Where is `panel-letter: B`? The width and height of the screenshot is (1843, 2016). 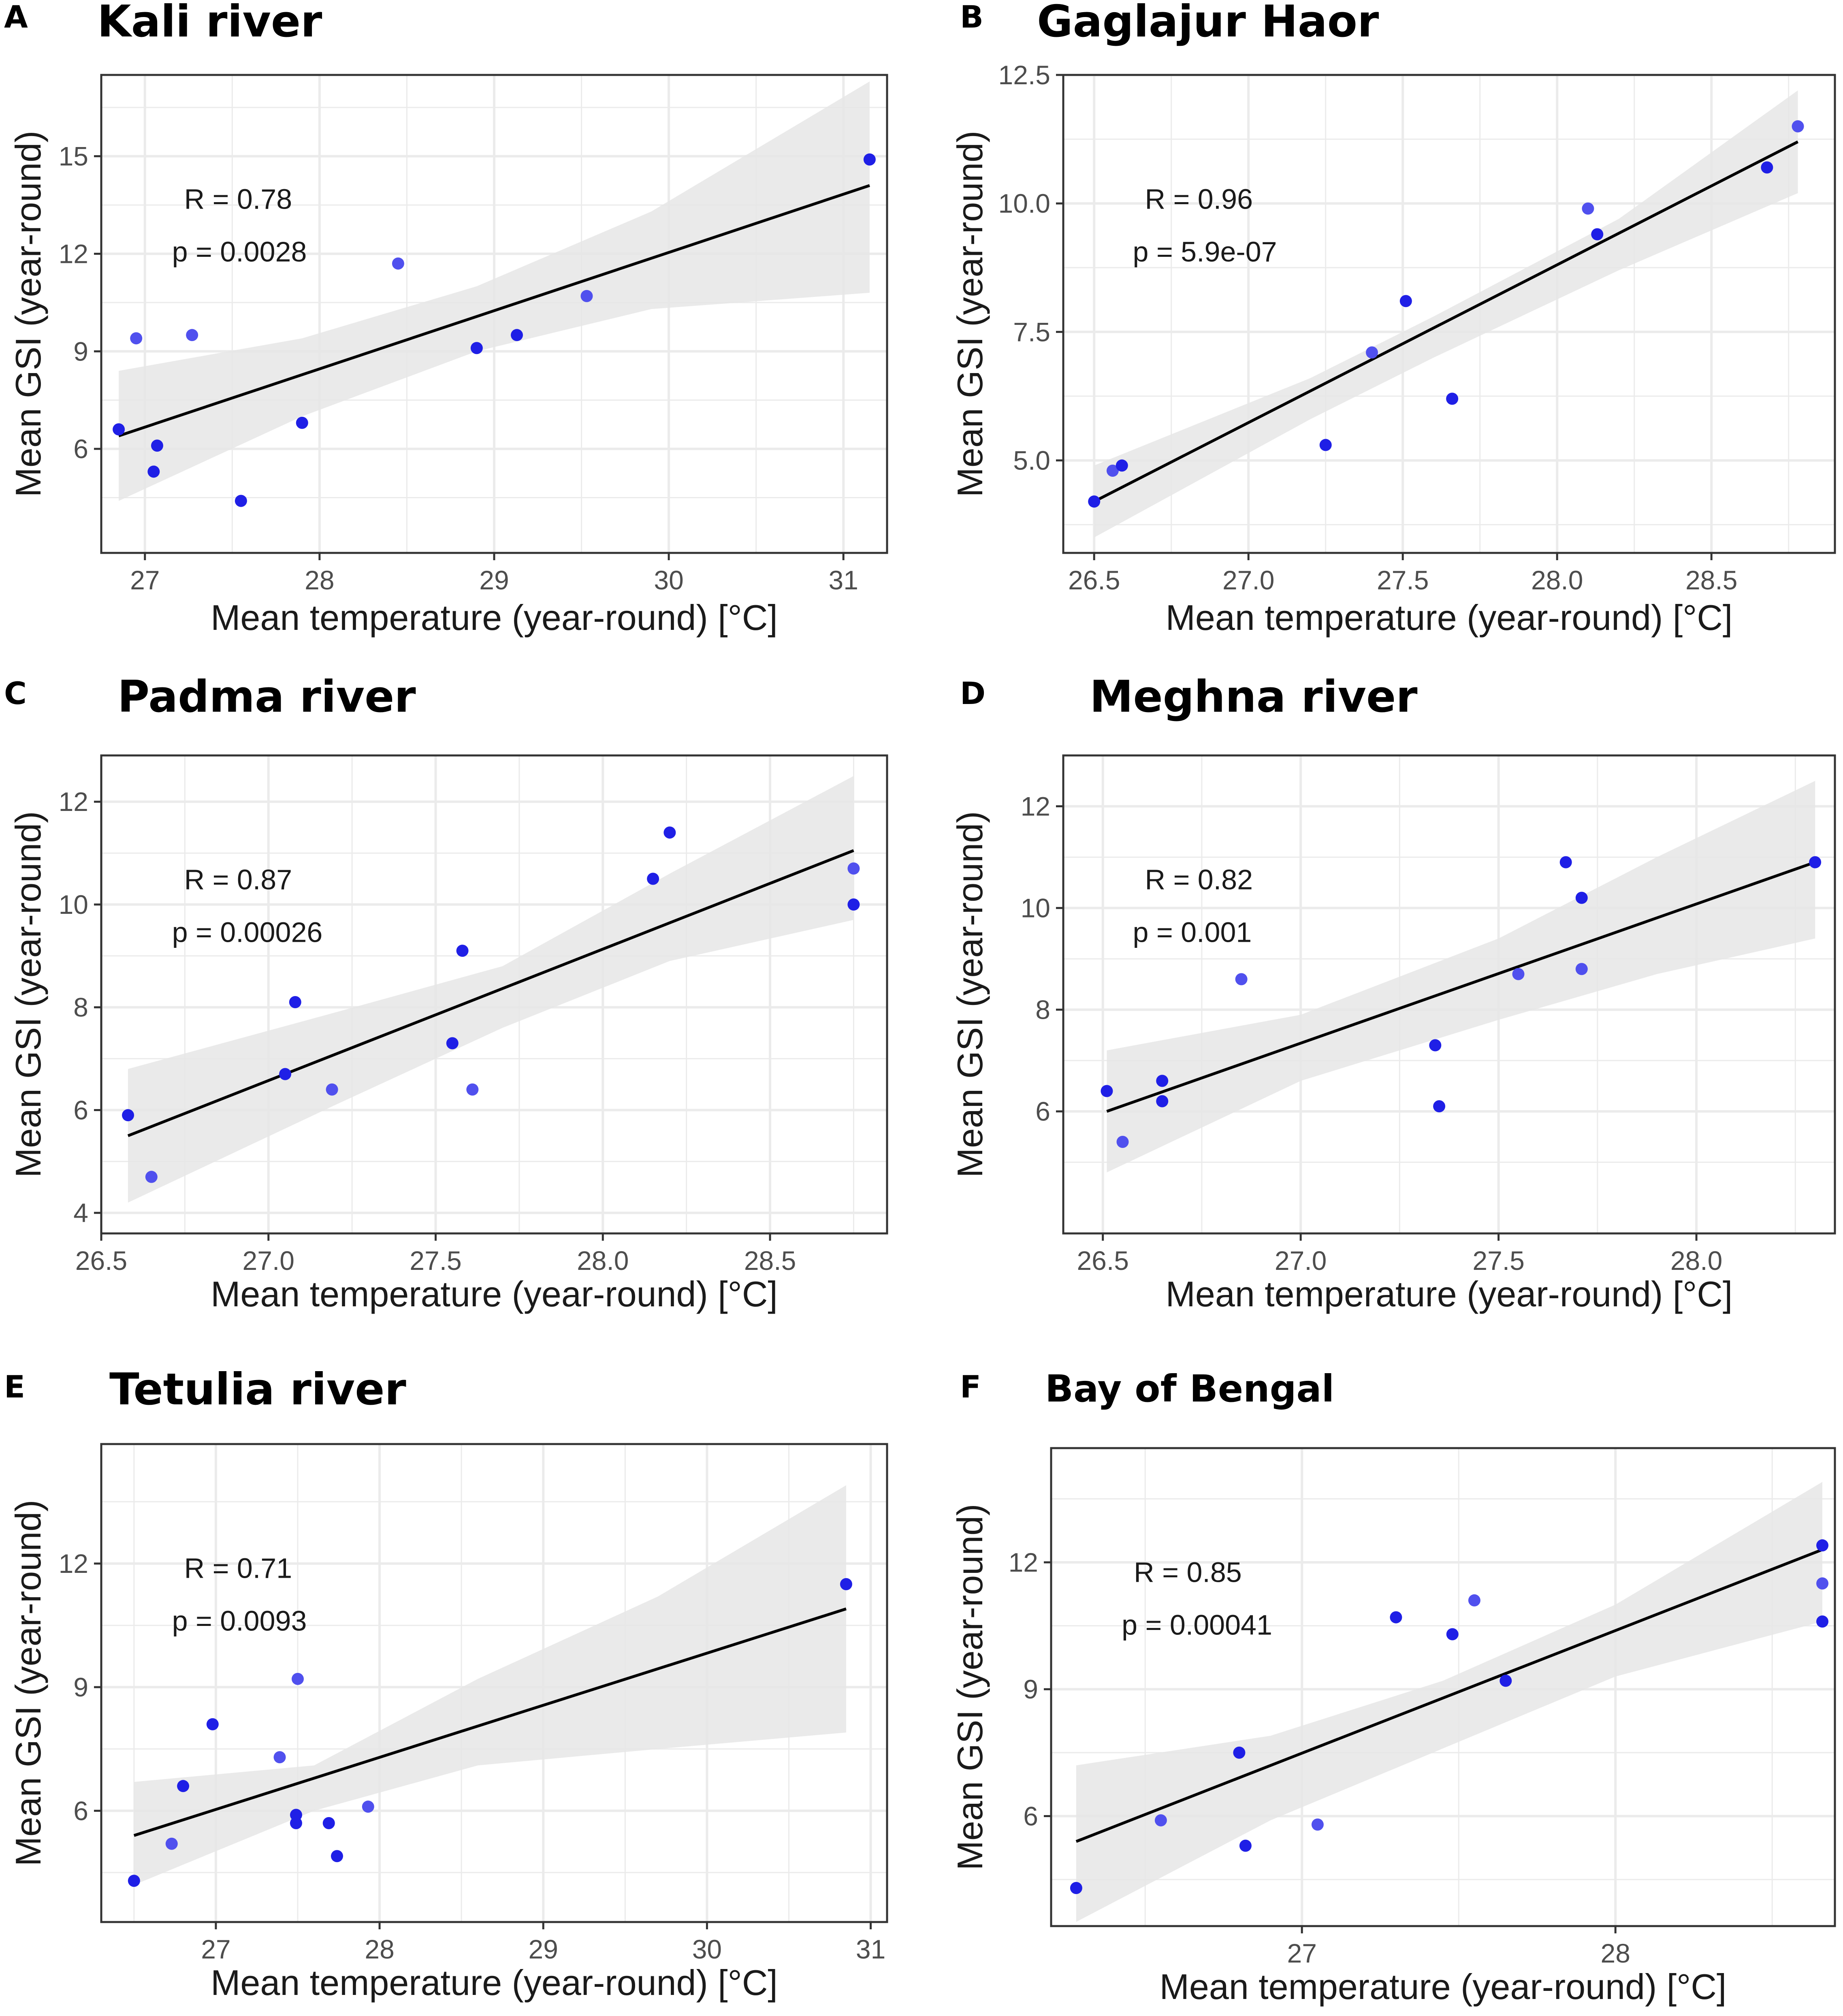
panel-letter: B is located at coordinates (971, 17).